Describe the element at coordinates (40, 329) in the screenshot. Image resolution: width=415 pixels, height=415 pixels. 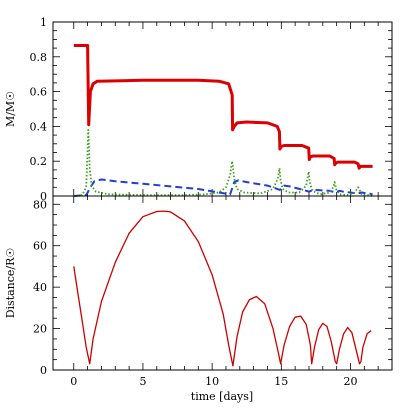
I see `y-tick-label: 20` at that location.